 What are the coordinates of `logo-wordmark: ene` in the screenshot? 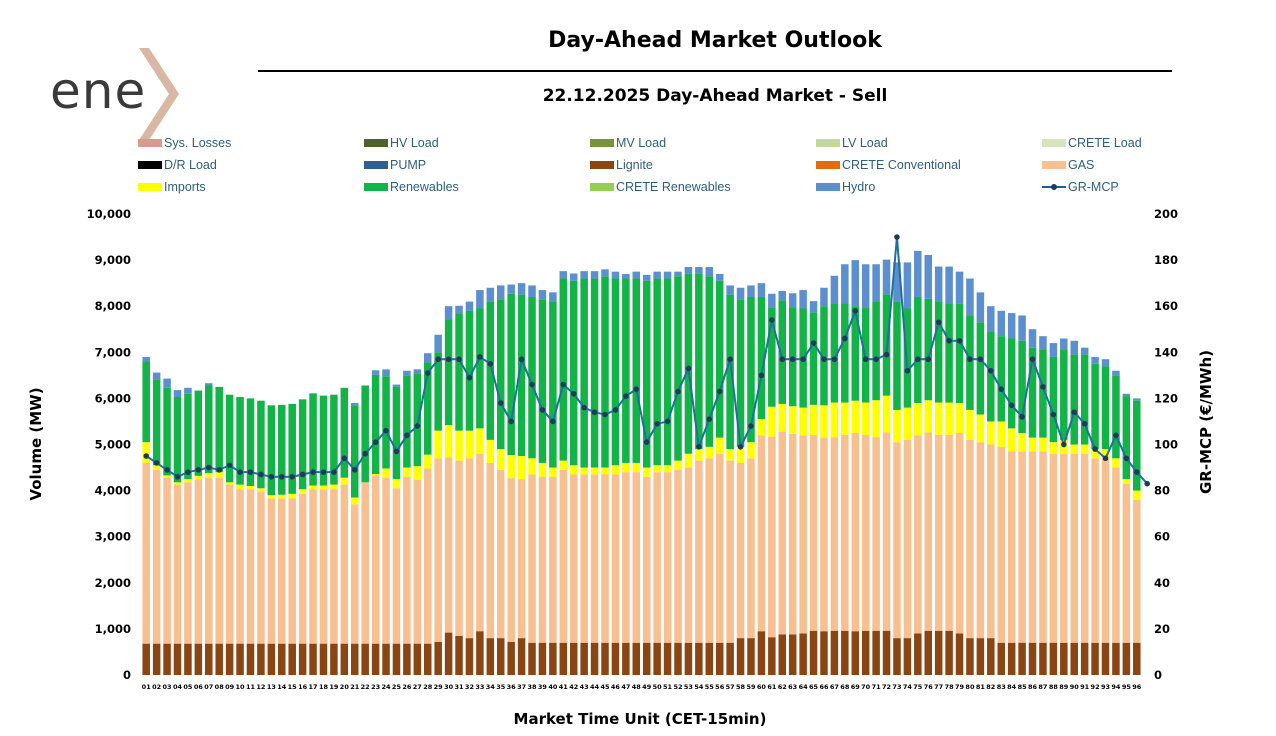 It's located at (98, 91).